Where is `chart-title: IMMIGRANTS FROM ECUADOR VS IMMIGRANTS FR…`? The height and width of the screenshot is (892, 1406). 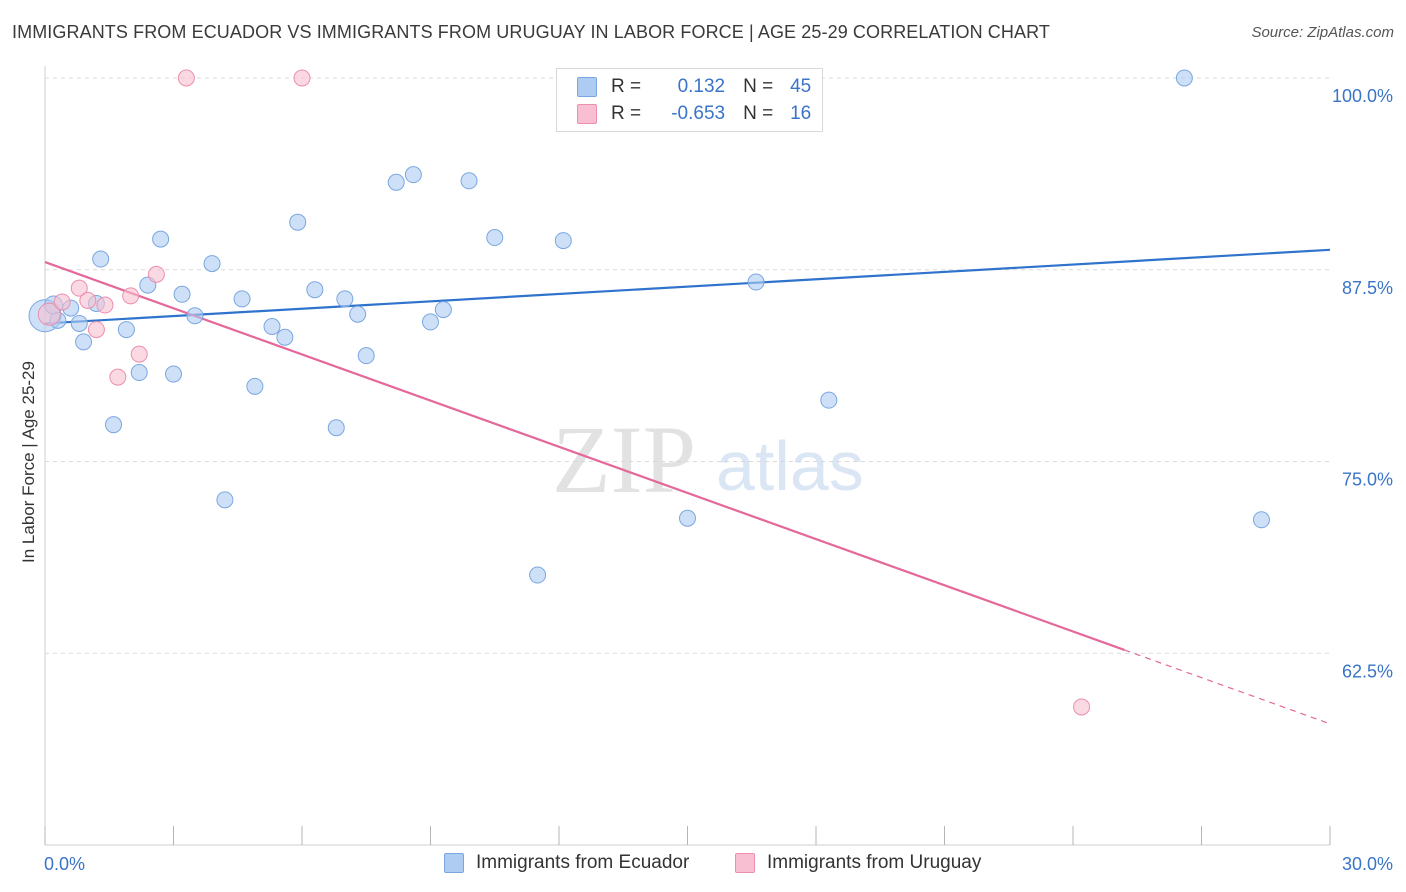
chart-title: IMMIGRANTS FROM ECUADOR VS IMMIGRANTS FR… is located at coordinates (531, 32).